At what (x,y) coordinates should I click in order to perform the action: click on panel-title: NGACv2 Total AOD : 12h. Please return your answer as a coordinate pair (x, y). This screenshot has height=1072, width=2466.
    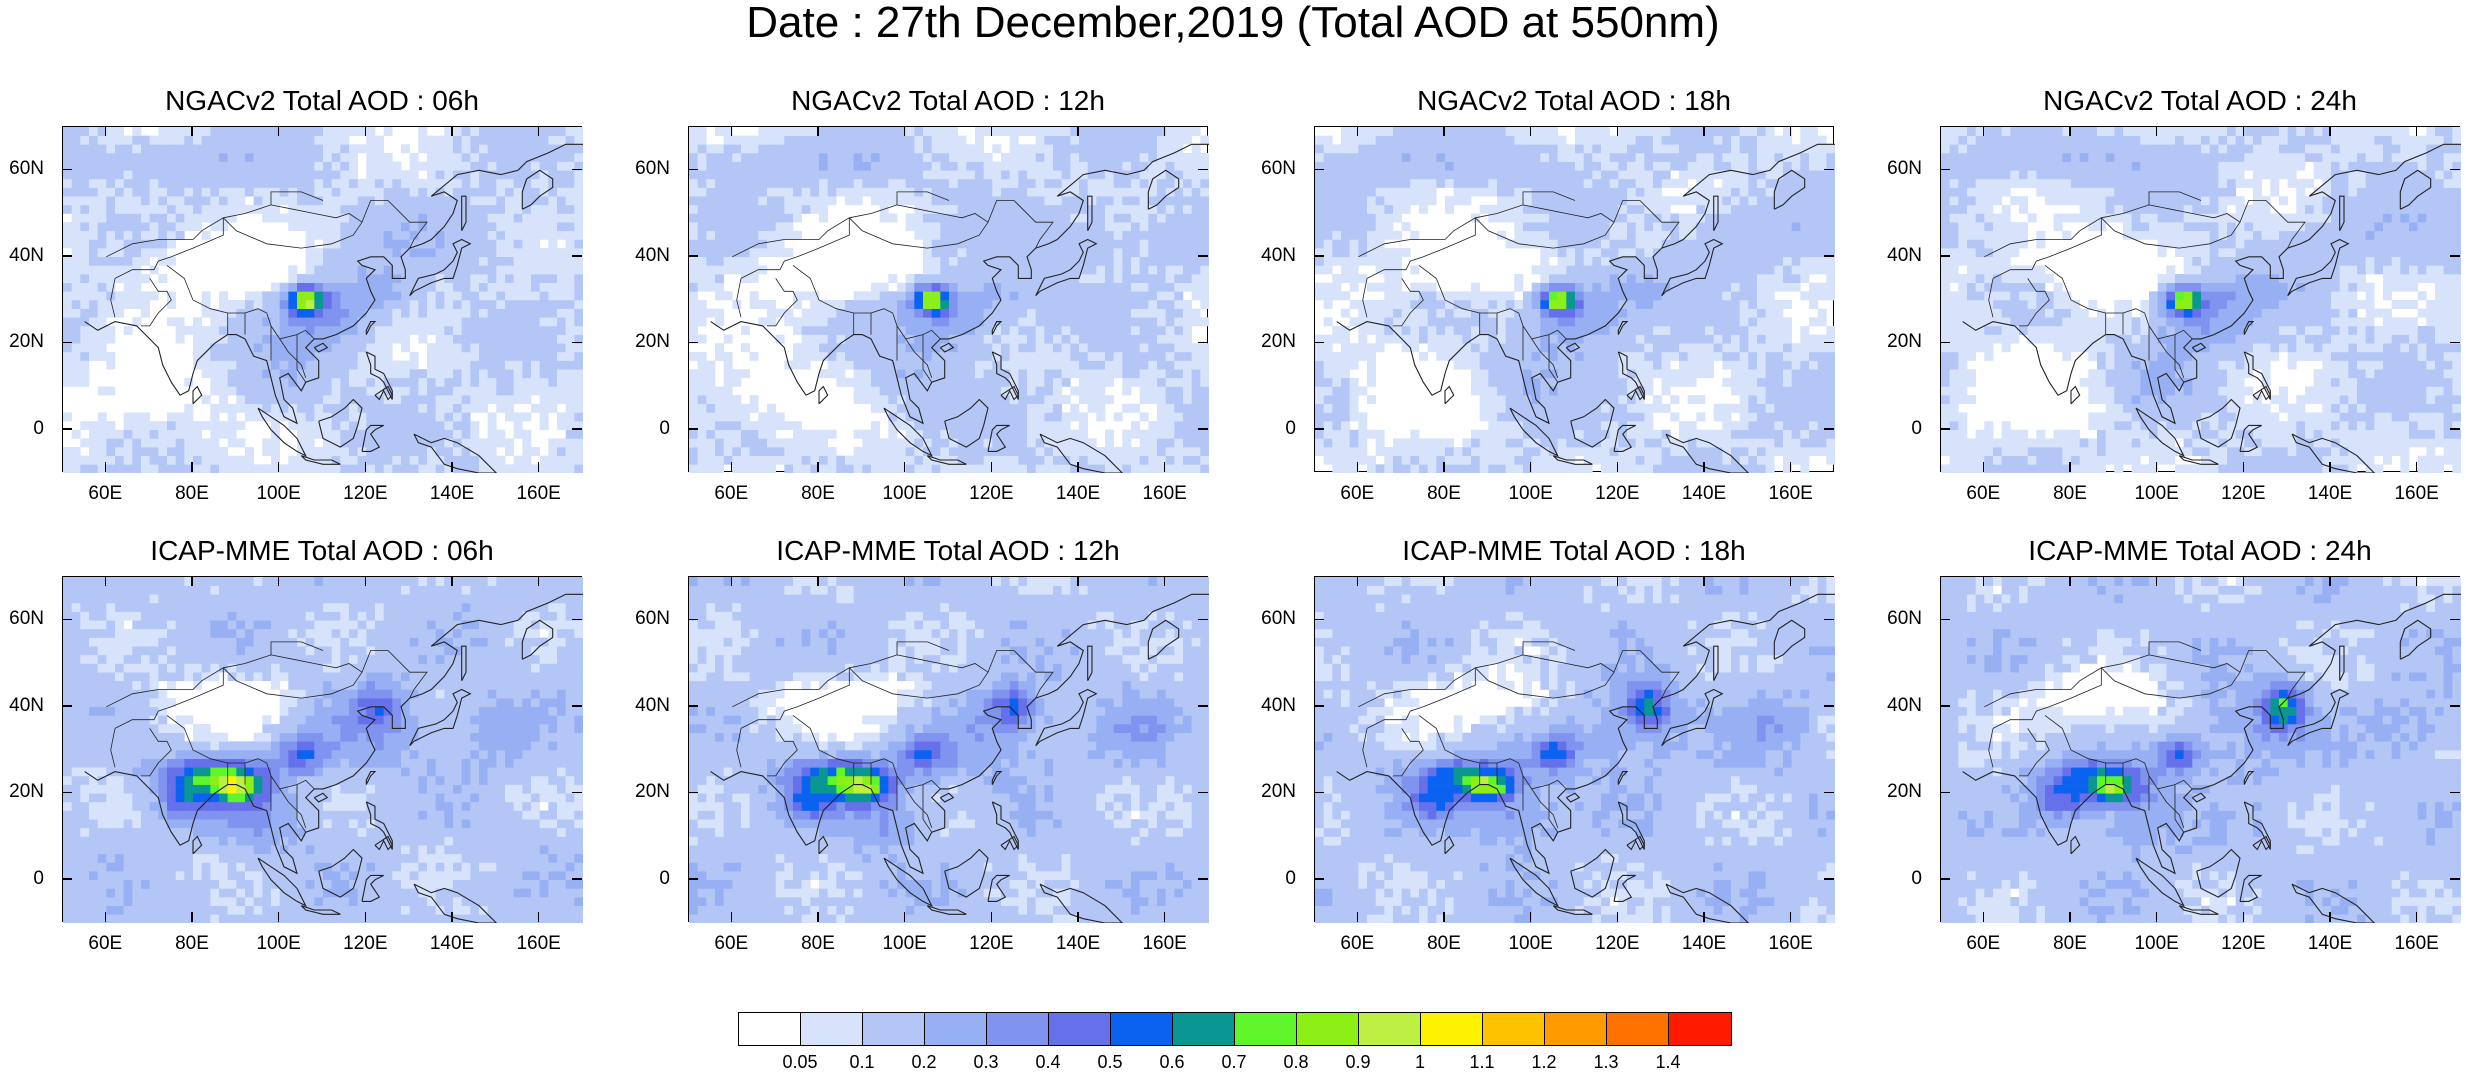
    Looking at the image, I should click on (948, 101).